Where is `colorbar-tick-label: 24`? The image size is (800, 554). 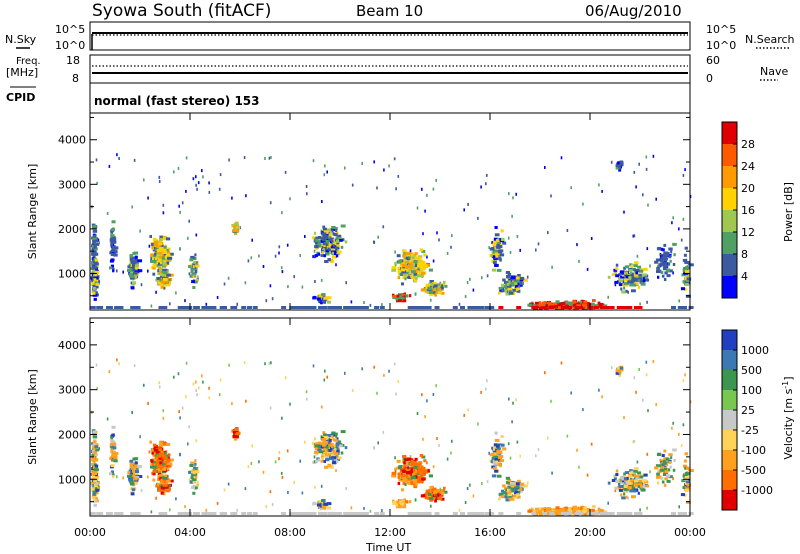 colorbar-tick-label: 24 is located at coordinates (748, 166).